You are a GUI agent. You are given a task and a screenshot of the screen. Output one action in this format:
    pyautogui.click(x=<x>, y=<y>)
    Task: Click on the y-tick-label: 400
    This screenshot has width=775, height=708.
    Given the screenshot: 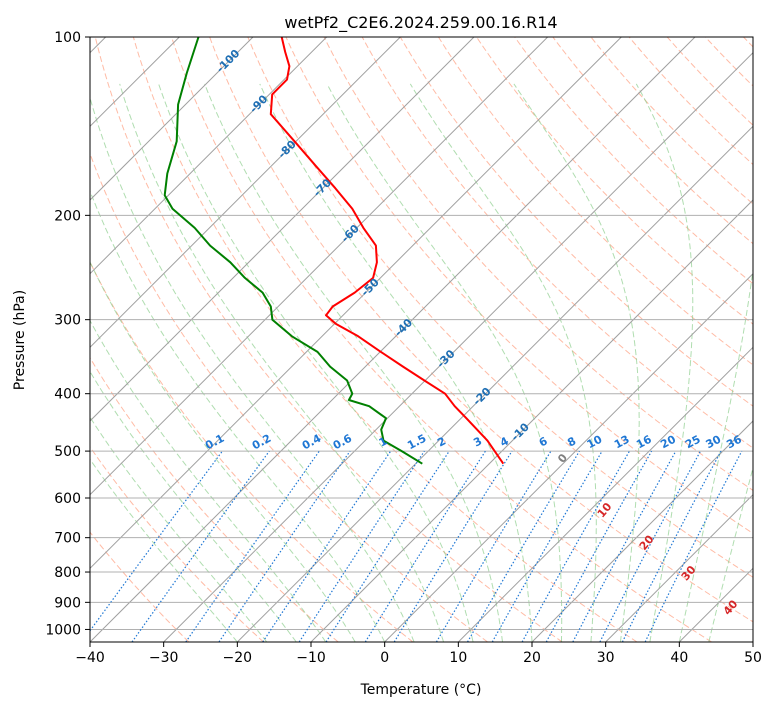 What is the action you would take?
    pyautogui.click(x=67, y=395)
    